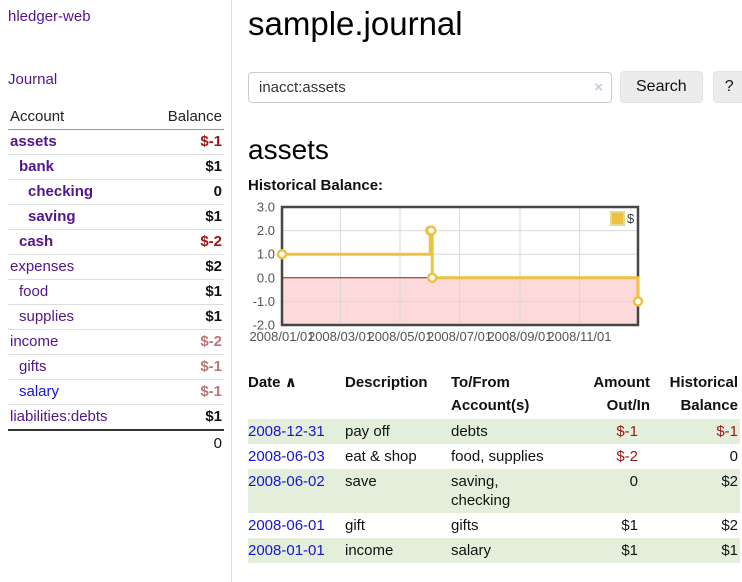 The height and width of the screenshot is (582, 742). I want to click on transaction-date-link: 2008-06-03, so click(286, 456).